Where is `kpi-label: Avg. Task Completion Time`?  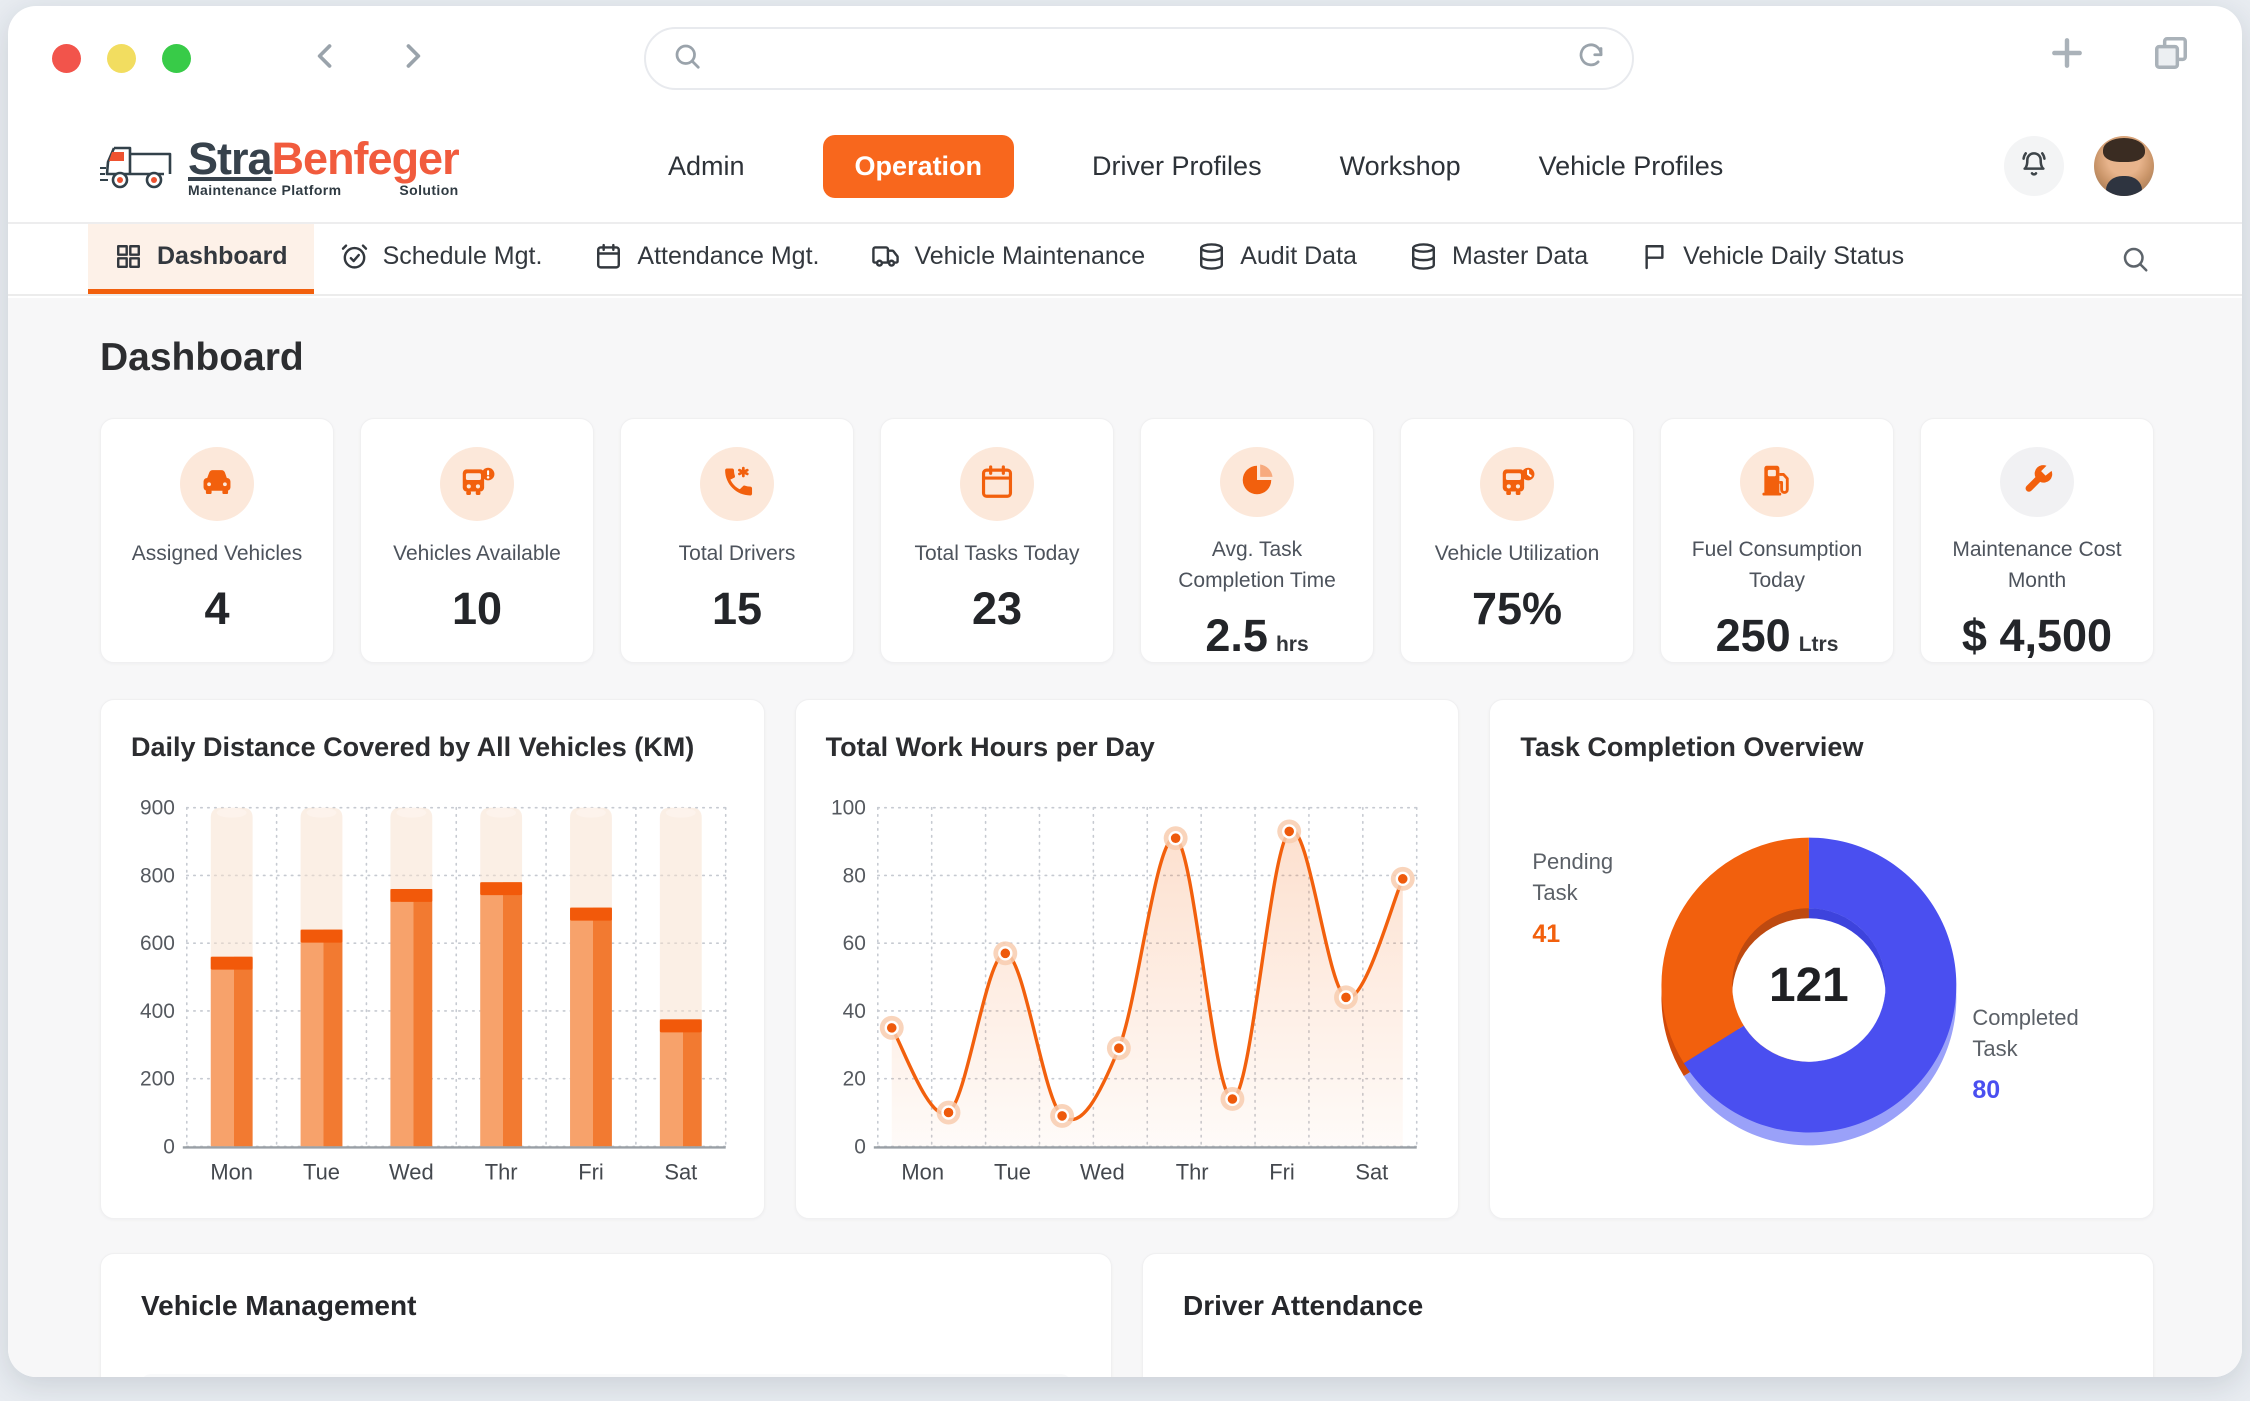 kpi-label: Avg. Task Completion Time is located at coordinates (1257, 565).